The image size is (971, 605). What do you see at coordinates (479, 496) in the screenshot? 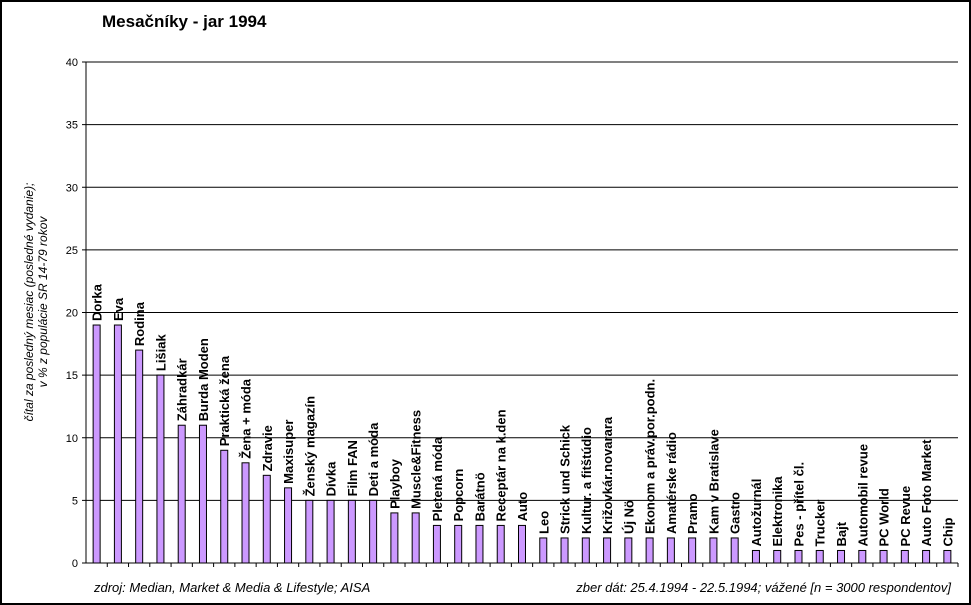
I see `bar-label: Barátnö` at bounding box center [479, 496].